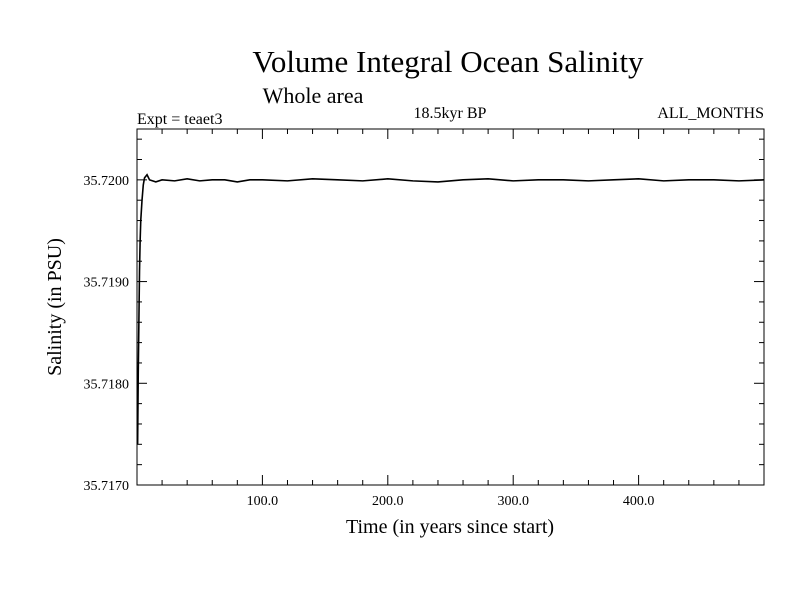 Image resolution: width=800 pixels, height=600 pixels. I want to click on period-label: 18.5kyr BP, so click(450, 113).